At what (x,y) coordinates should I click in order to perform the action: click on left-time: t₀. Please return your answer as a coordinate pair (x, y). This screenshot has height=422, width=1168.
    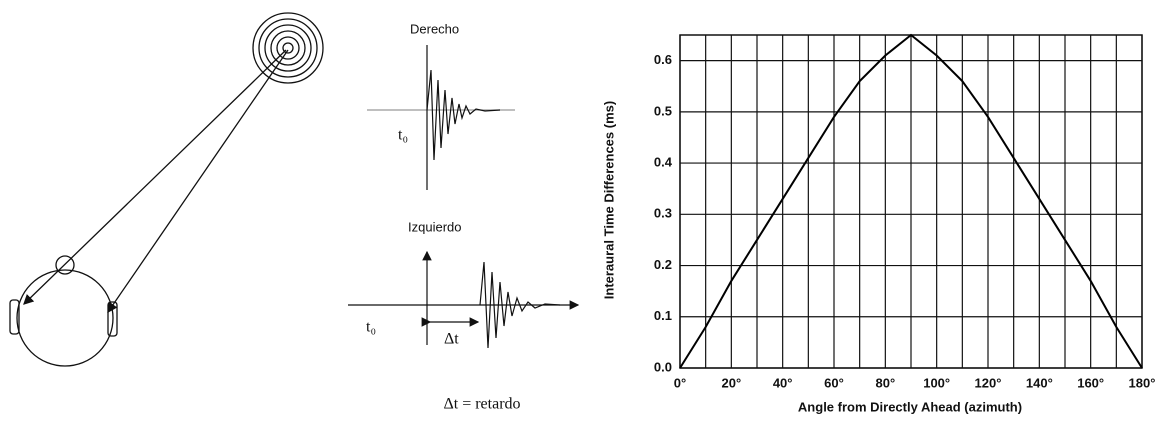
    Looking at the image, I should click on (371, 327).